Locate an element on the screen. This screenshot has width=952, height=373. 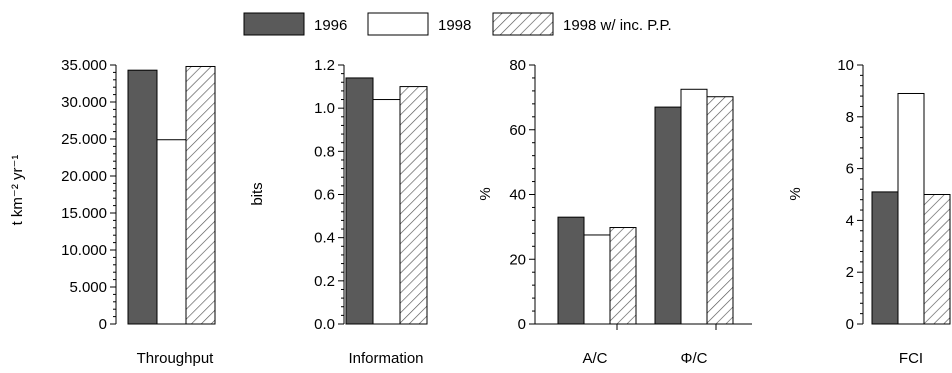
legend-swatch-1996 is located at coordinates (274, 24).